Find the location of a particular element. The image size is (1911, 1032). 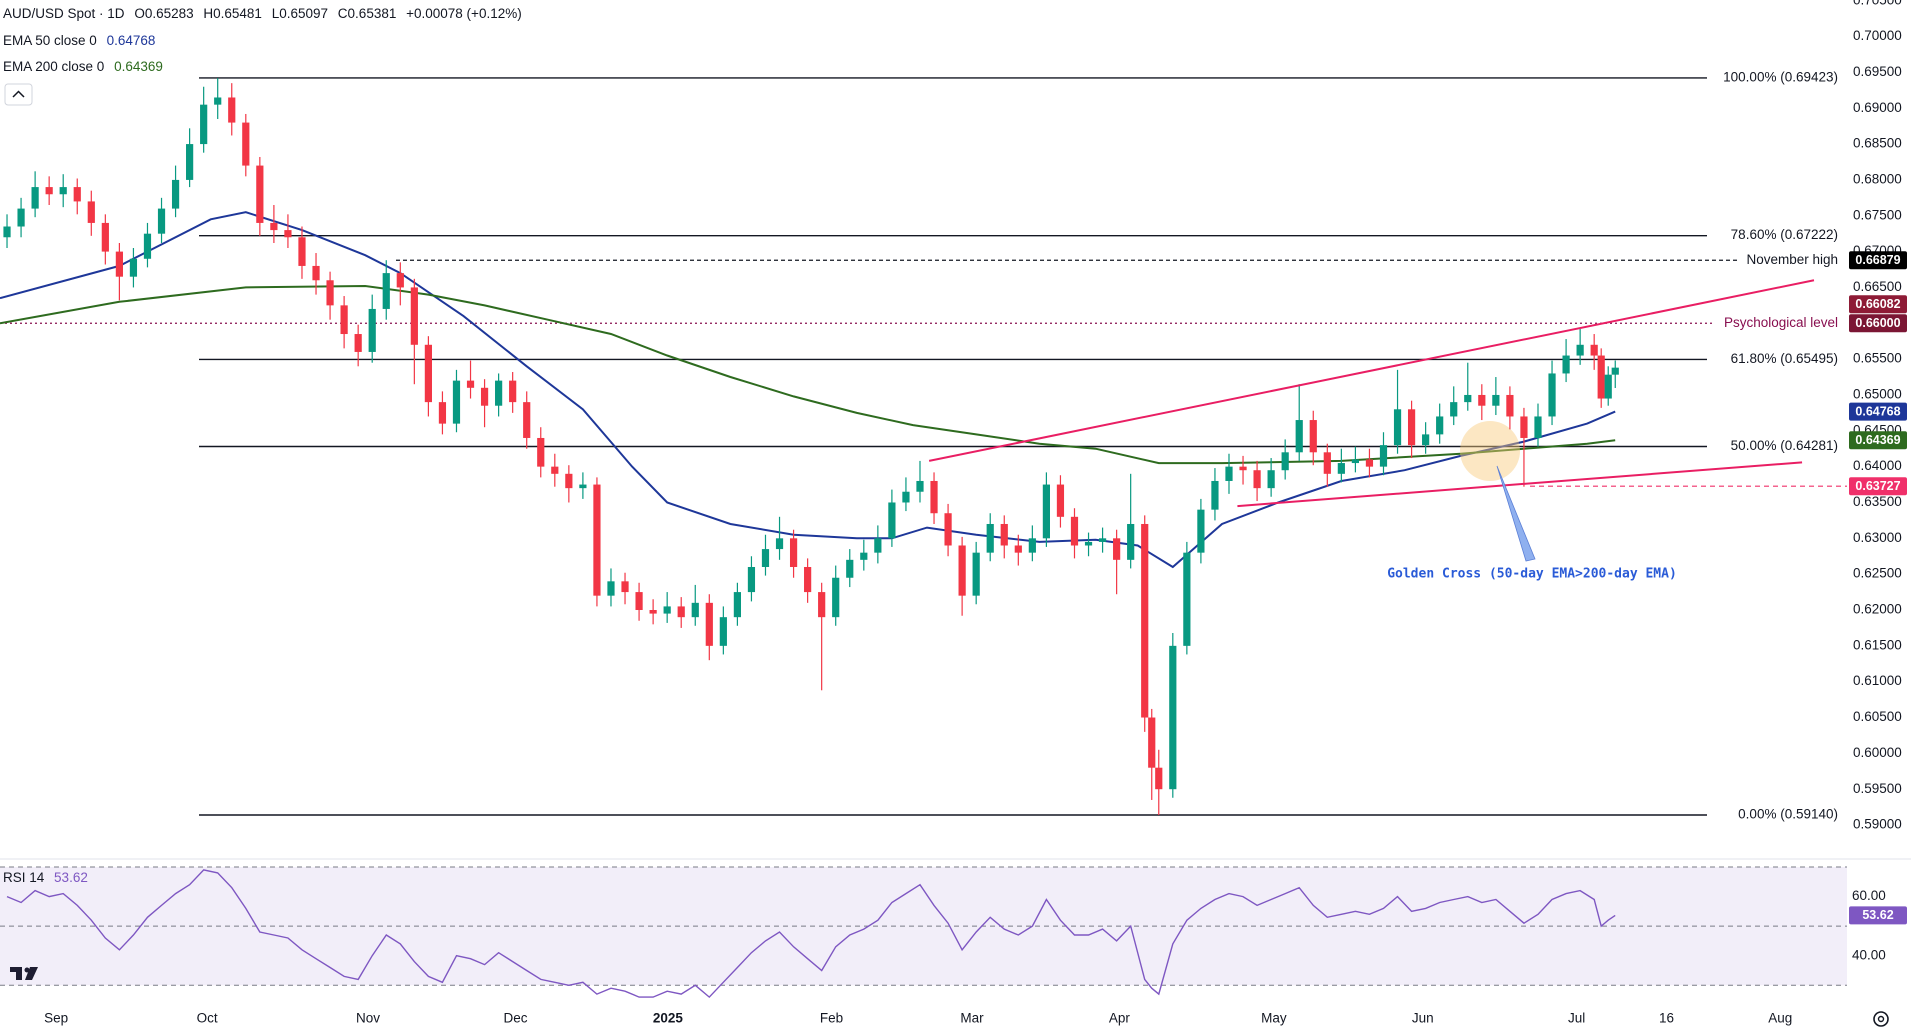

y-tick-label: 0.67500 is located at coordinates (1877, 214).